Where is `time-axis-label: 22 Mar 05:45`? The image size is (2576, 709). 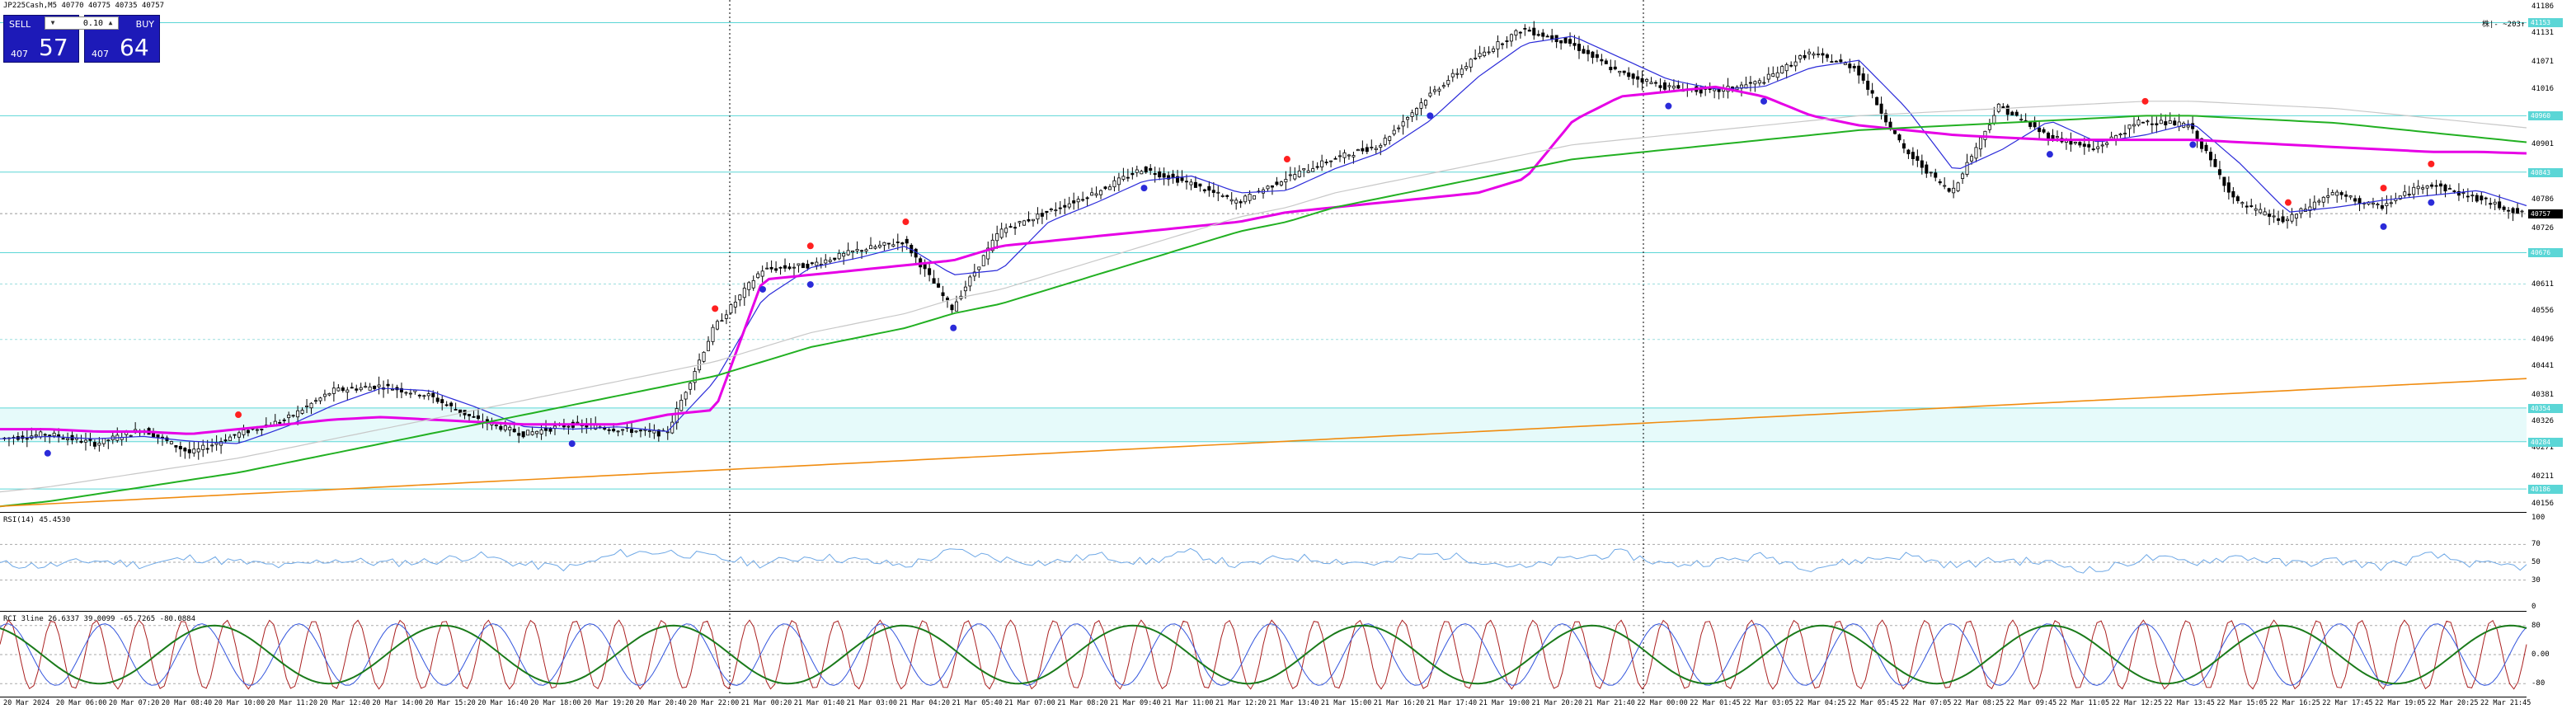 time-axis-label: 22 Mar 05:45 is located at coordinates (1873, 703).